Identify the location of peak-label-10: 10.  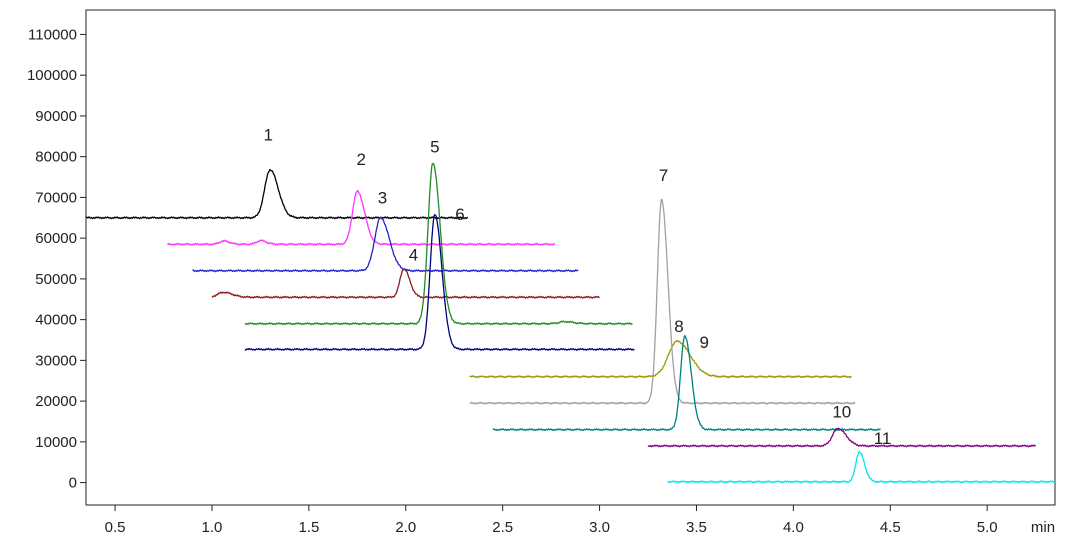
(841, 411).